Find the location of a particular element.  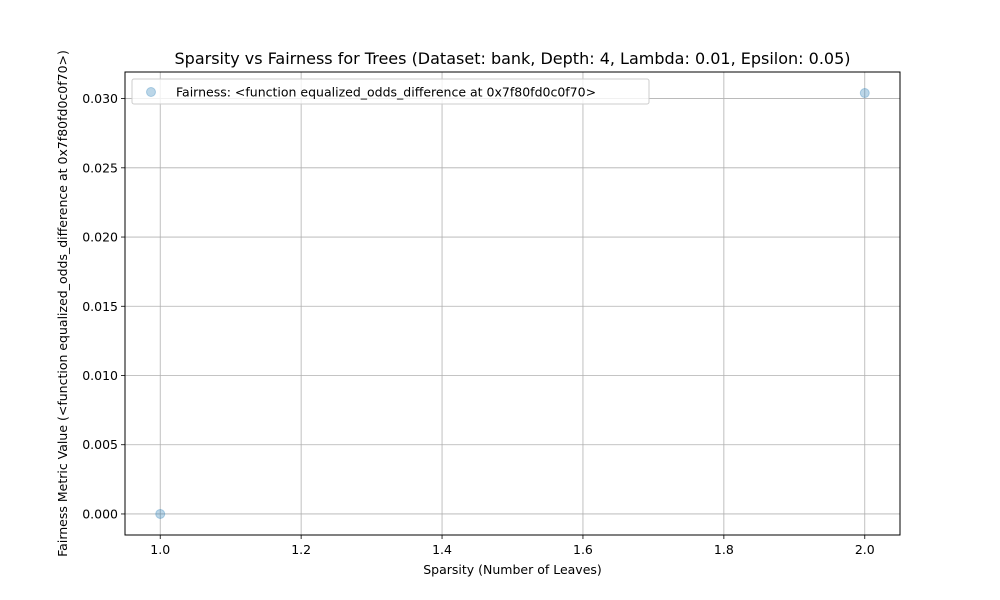

y-tick-label: 0.005 is located at coordinates (100, 444).